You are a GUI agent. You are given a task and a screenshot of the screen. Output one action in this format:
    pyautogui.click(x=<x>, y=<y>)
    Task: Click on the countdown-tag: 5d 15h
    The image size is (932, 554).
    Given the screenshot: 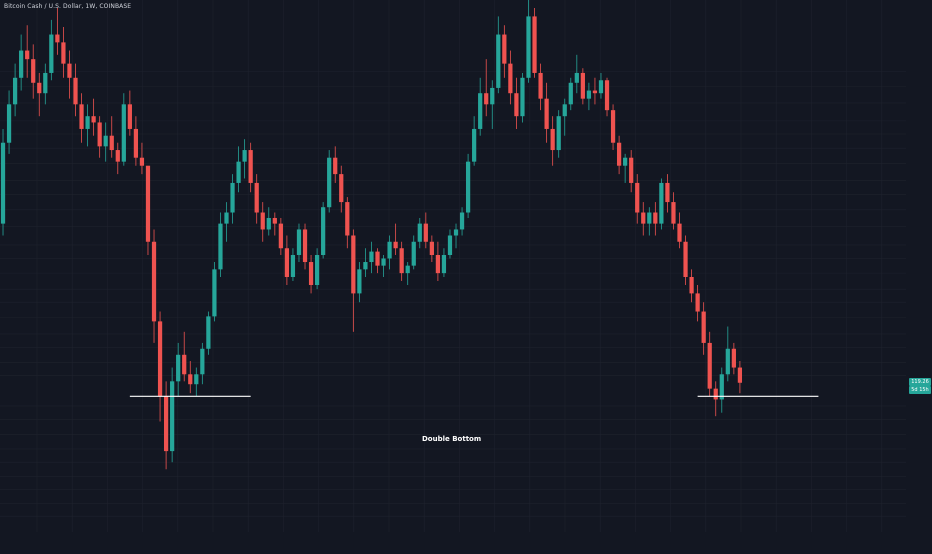 What is the action you would take?
    pyautogui.click(x=920, y=389)
    